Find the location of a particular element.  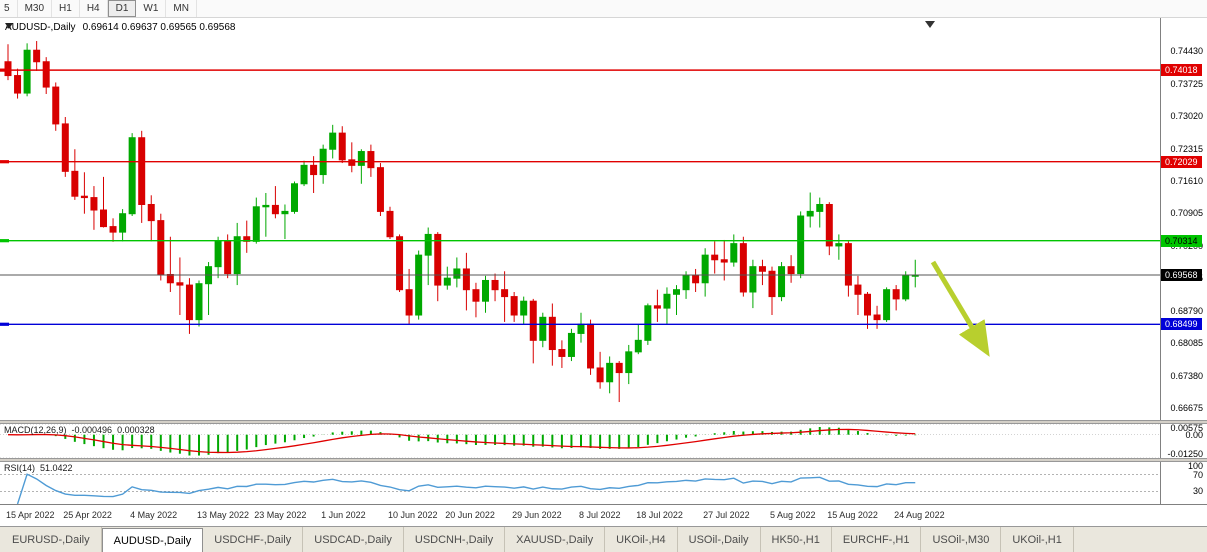

price-axis-label: 0.68085 is located at coordinates (1186, 343).